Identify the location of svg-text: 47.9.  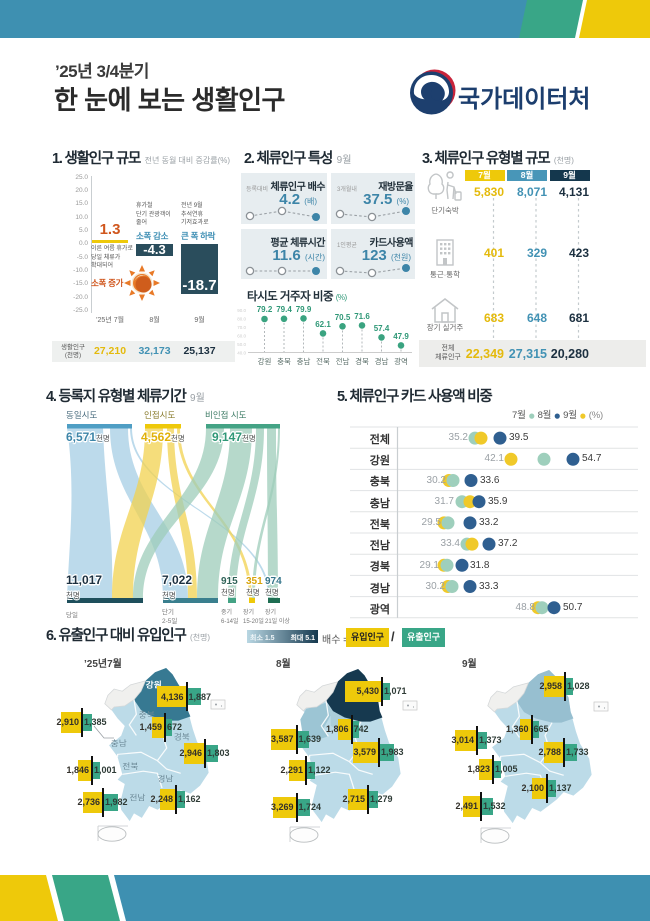
(401, 336).